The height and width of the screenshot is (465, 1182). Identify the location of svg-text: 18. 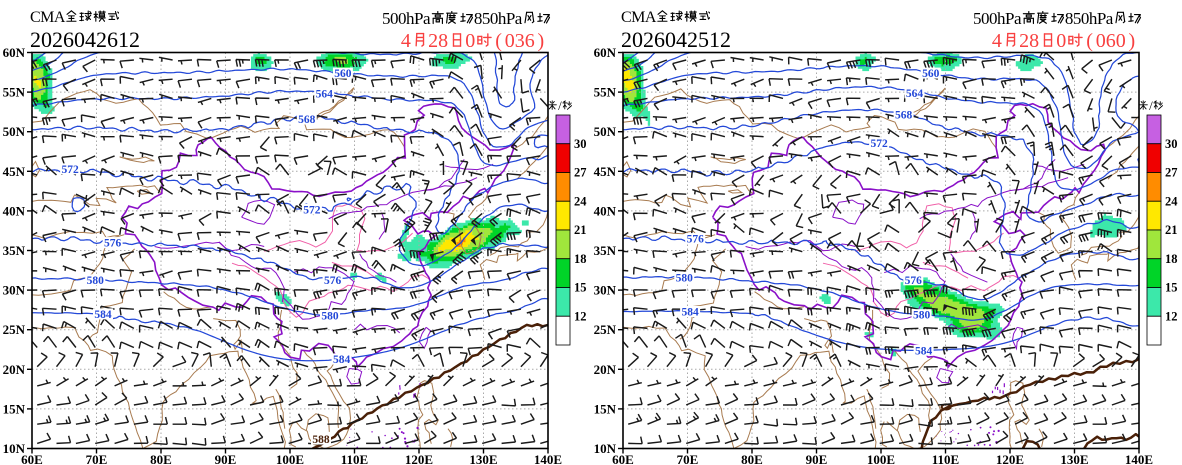
(1171, 259).